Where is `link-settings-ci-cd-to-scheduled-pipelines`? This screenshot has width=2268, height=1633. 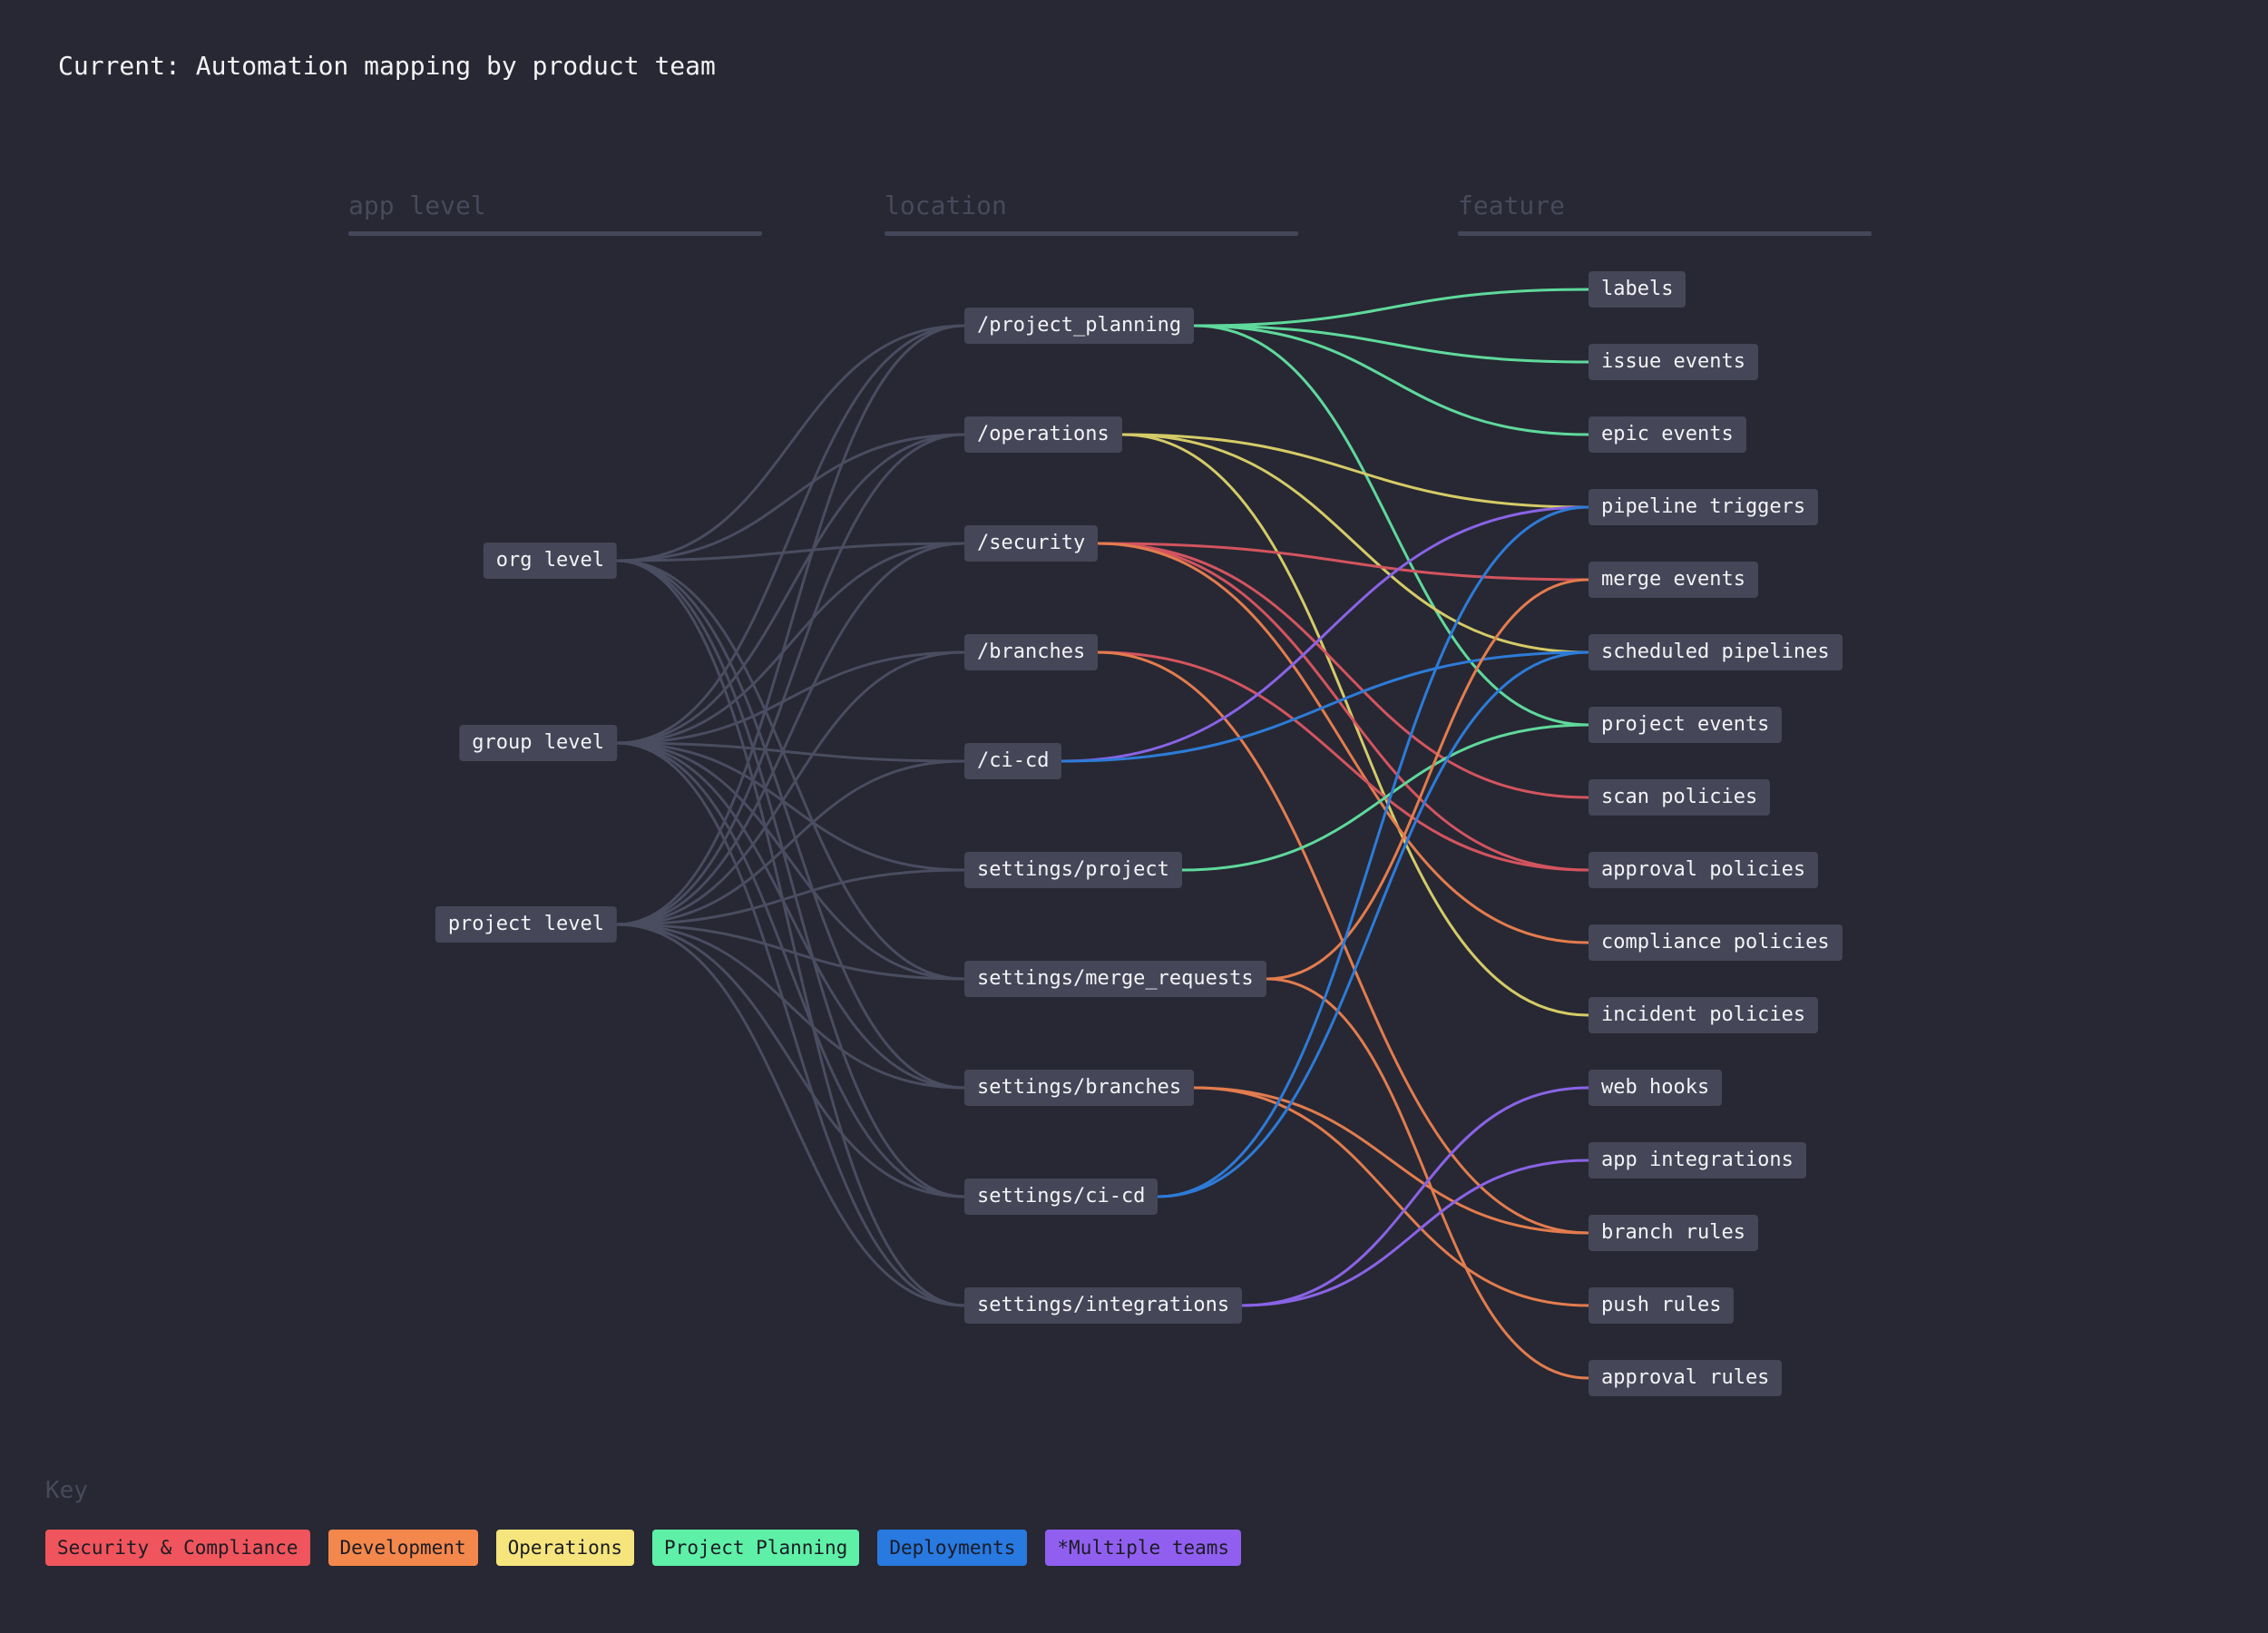
link-settings-ci-cd-to-scheduled-pipelines is located at coordinates (1373, 924).